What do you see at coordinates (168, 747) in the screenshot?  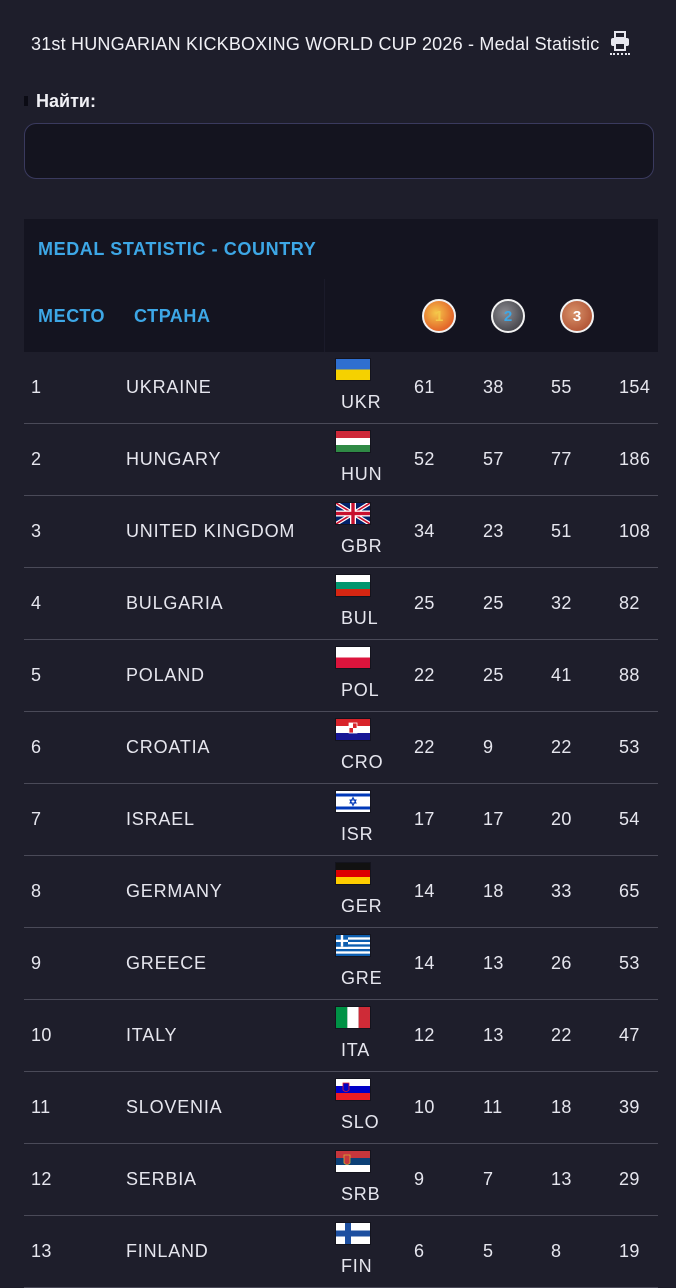 I see `country-name: CROATIA` at bounding box center [168, 747].